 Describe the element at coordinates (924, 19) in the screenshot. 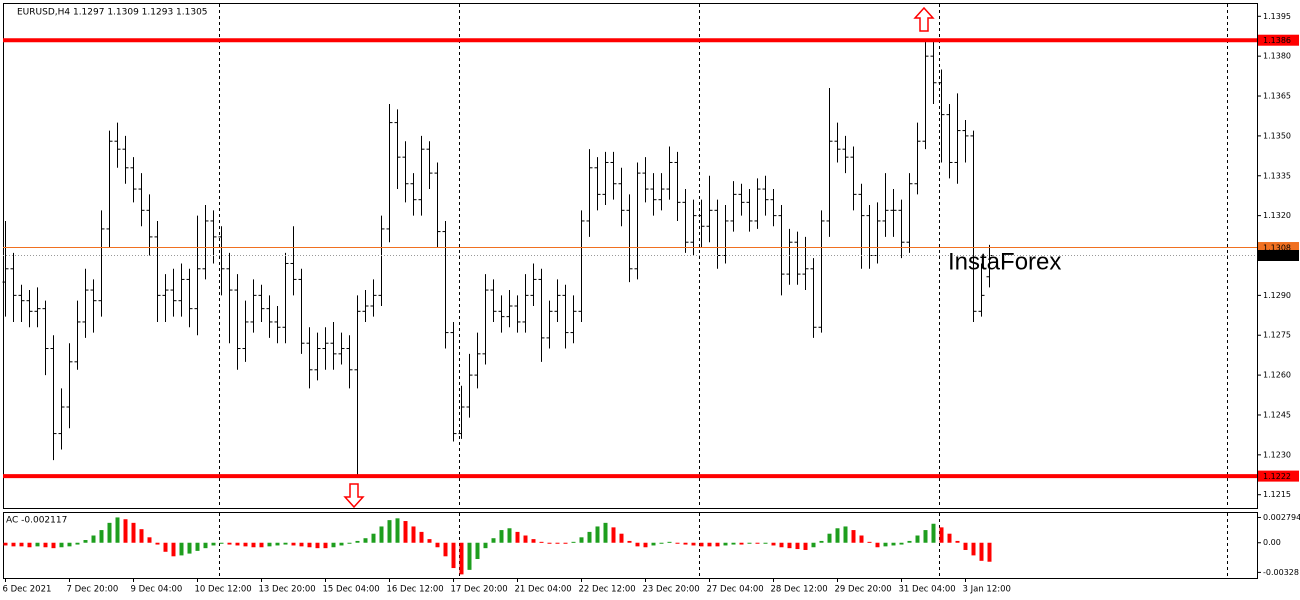

I see `up-arrow` at that location.